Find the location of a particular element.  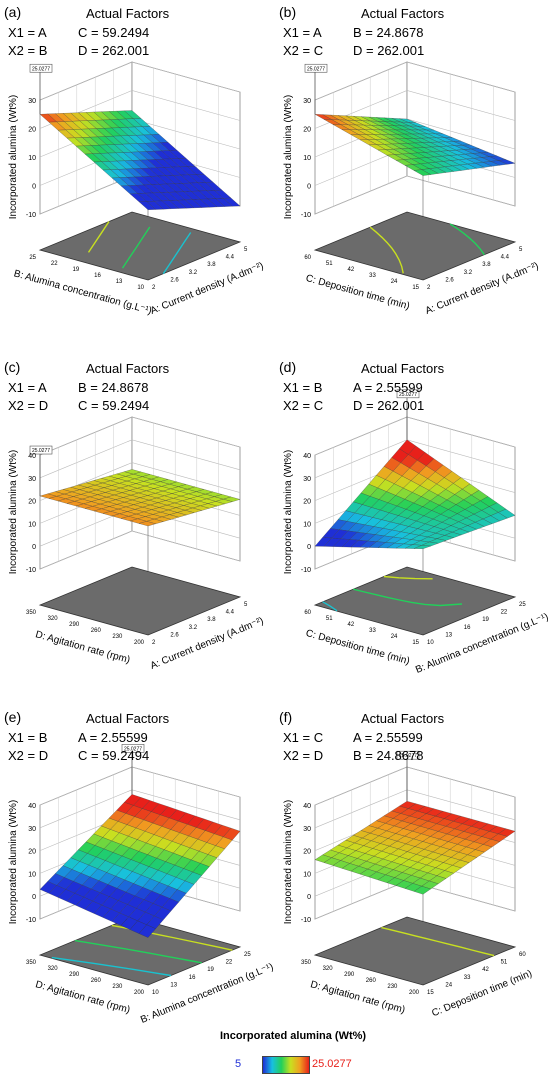

fixed-factor-2-text: D = 262.001 is located at coordinates (389, 405).